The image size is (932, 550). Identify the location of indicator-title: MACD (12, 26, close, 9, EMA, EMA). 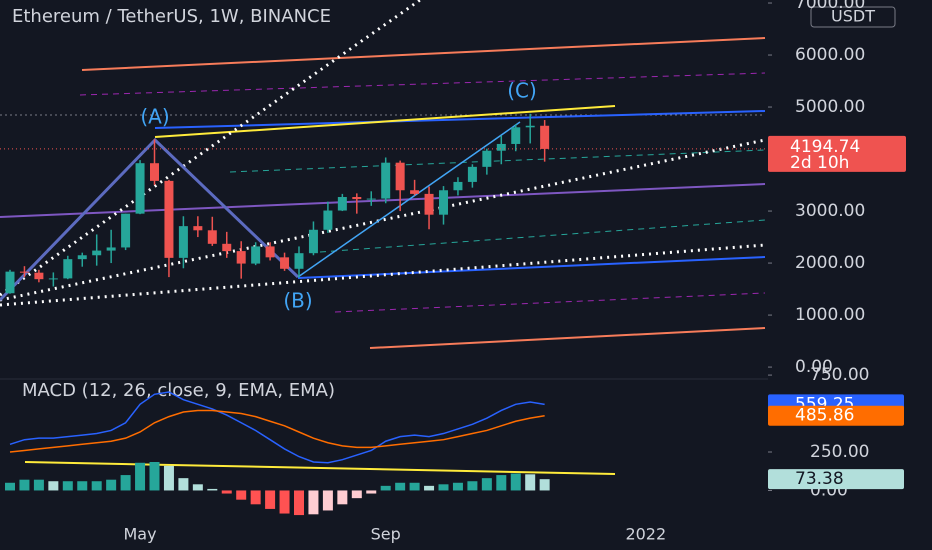
(178, 390).